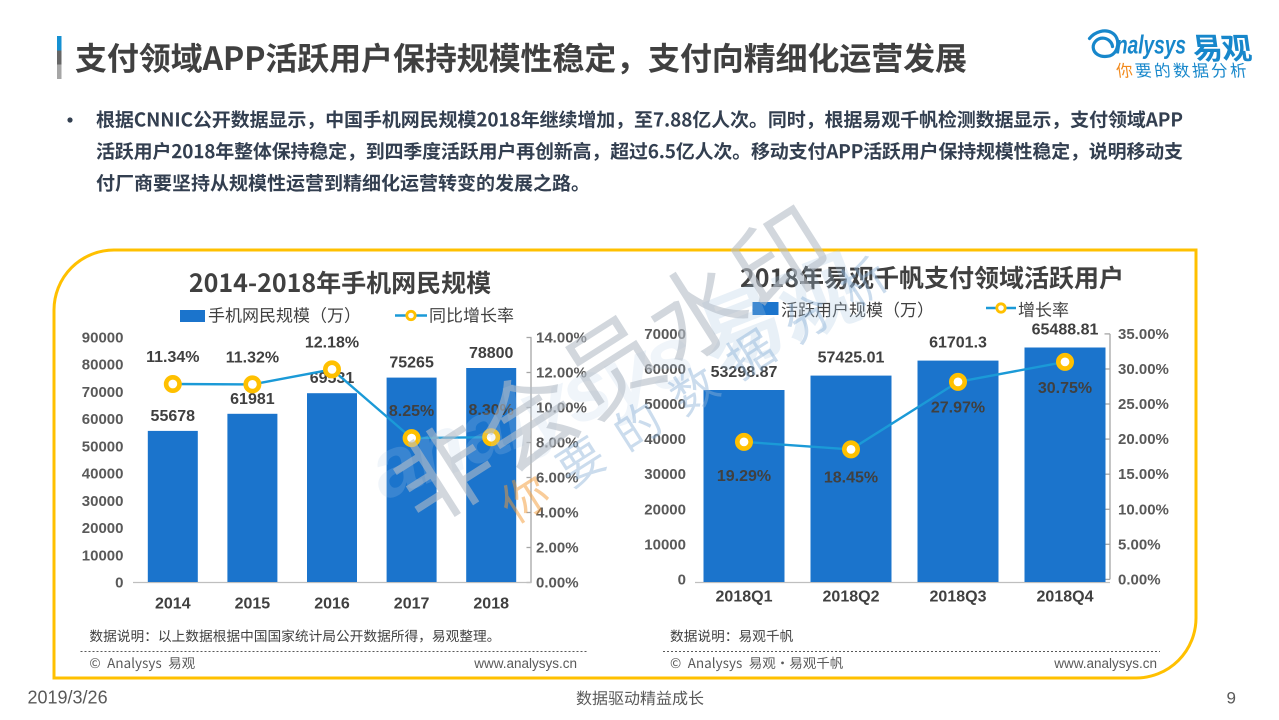 The width and height of the screenshot is (1279, 720). What do you see at coordinates (744, 476) in the screenshot?
I see `svg-text: 19.29%` at bounding box center [744, 476].